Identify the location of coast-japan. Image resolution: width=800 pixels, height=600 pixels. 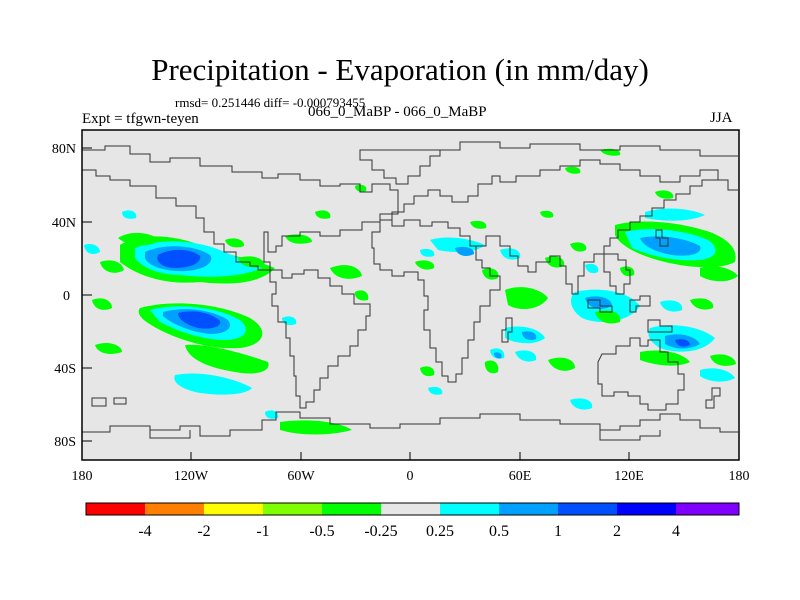
(662, 238).